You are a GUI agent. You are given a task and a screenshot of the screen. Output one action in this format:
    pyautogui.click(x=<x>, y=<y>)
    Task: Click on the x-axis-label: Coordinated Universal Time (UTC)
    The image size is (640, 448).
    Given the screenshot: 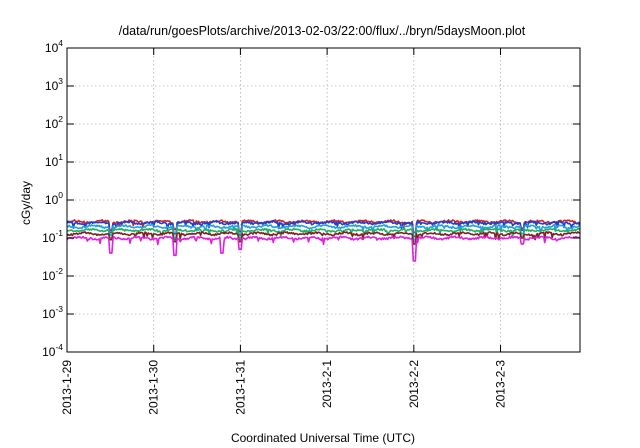 What is the action you would take?
    pyautogui.click(x=323, y=438)
    